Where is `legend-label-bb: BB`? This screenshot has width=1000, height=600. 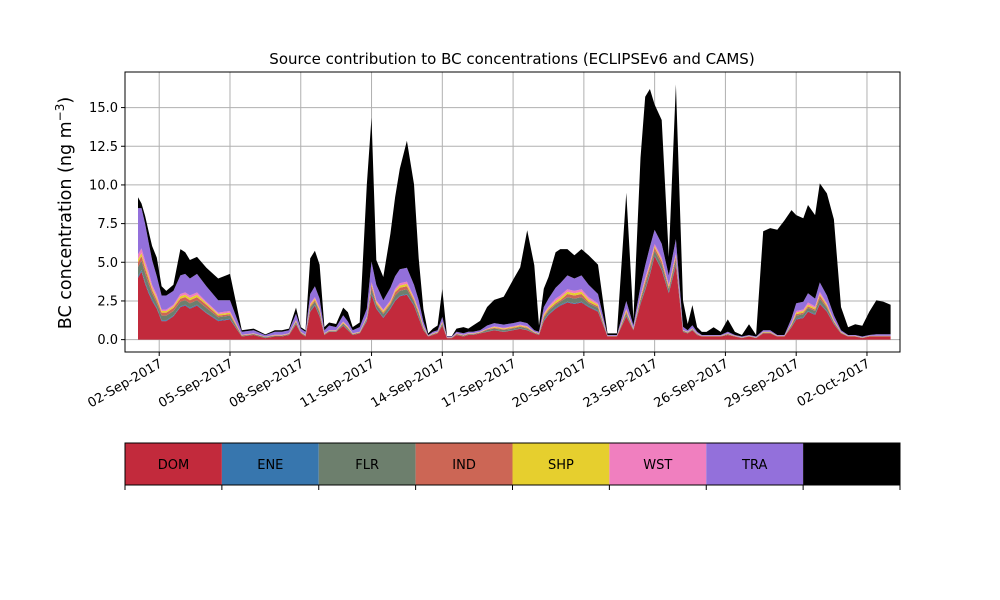 legend-label-bb: BB is located at coordinates (852, 465).